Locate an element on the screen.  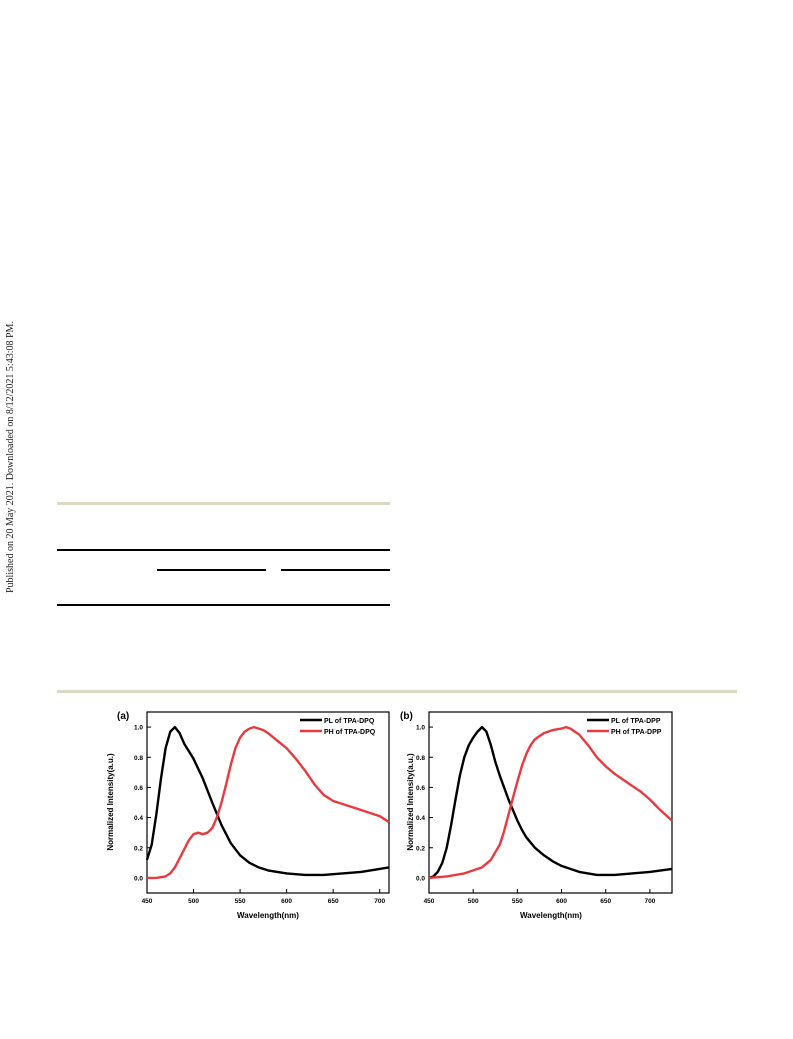
panel-a-label: (a) is located at coordinates (123, 716).